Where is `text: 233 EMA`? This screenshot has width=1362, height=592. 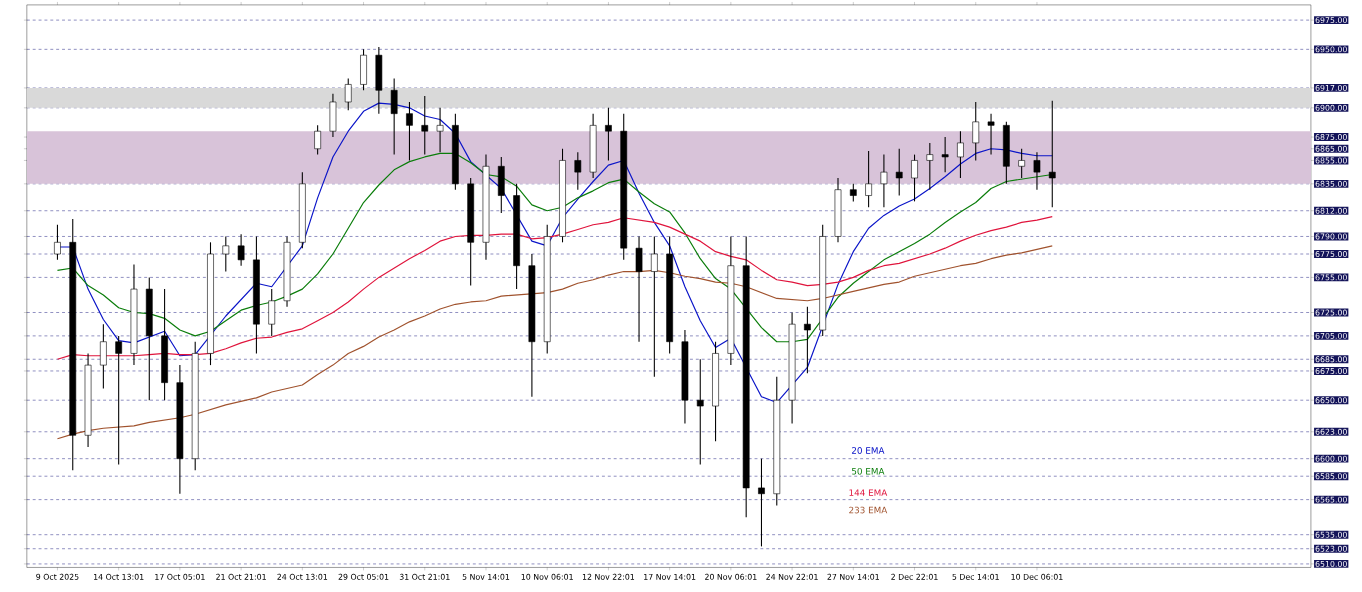
text: 233 EMA is located at coordinates (868, 510).